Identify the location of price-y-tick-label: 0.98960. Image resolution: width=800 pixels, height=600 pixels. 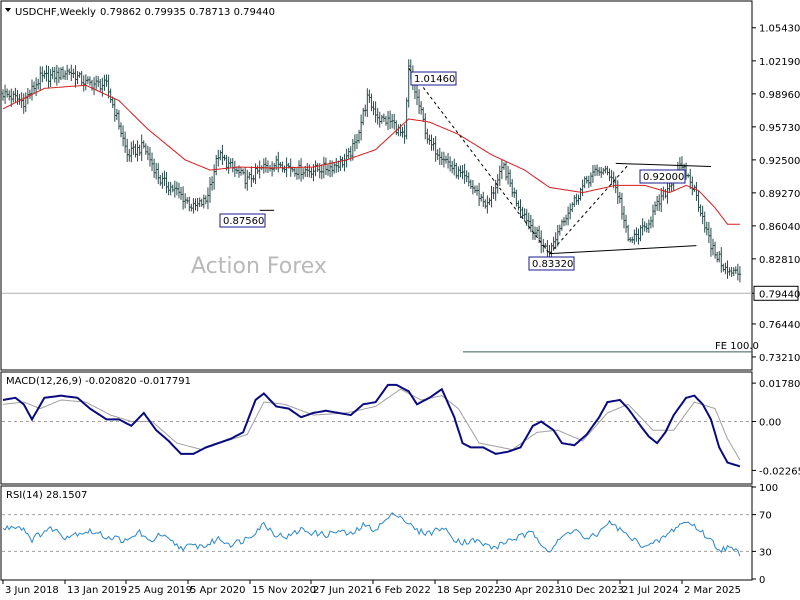
(779, 95).